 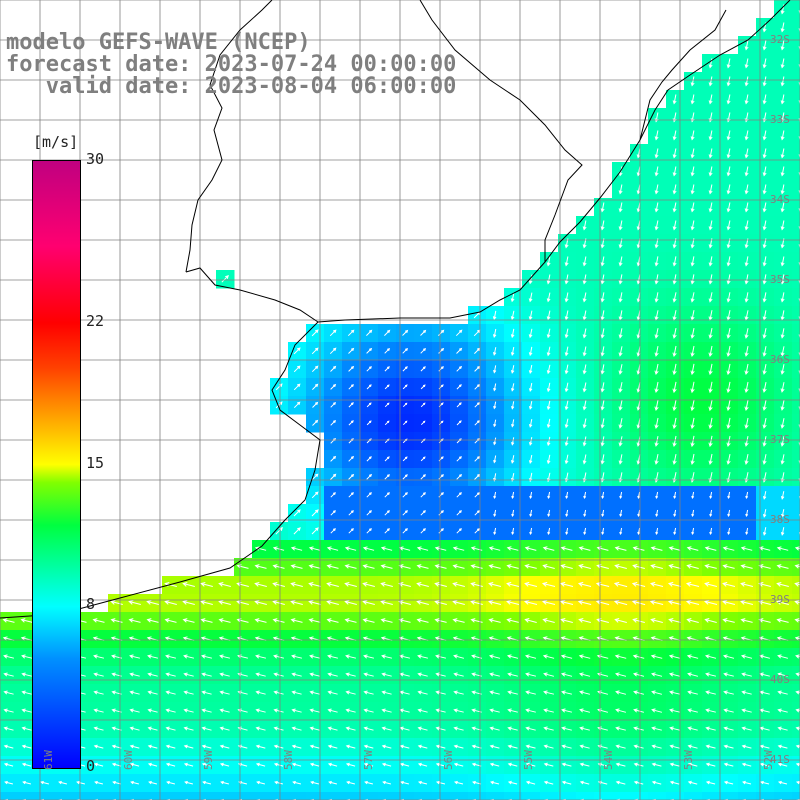 What do you see at coordinates (288, 760) in the screenshot?
I see `longitude-label: 58W` at bounding box center [288, 760].